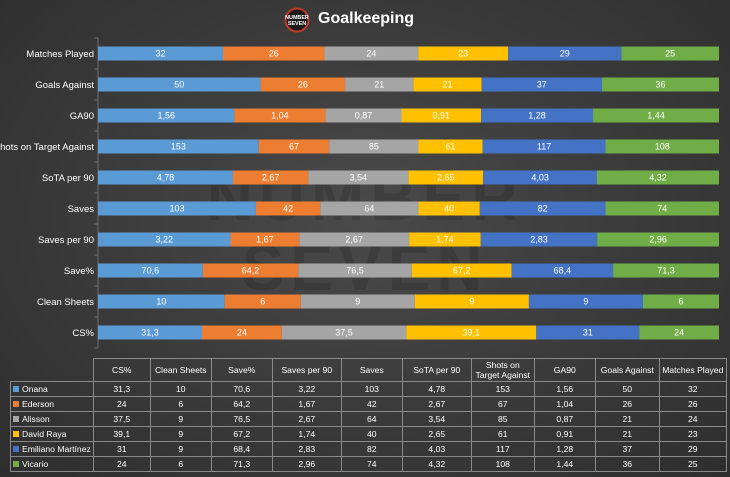 This screenshot has width=730, height=477. I want to click on table-cell: 1,28, so click(564, 449).